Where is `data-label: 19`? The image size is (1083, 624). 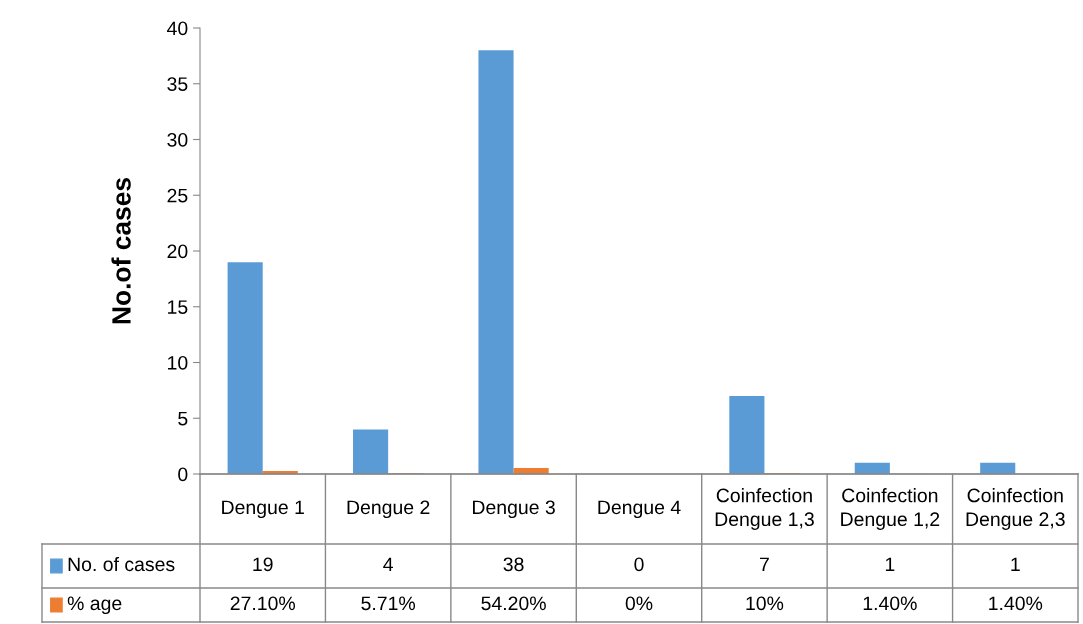
data-label: 19 is located at coordinates (263, 564).